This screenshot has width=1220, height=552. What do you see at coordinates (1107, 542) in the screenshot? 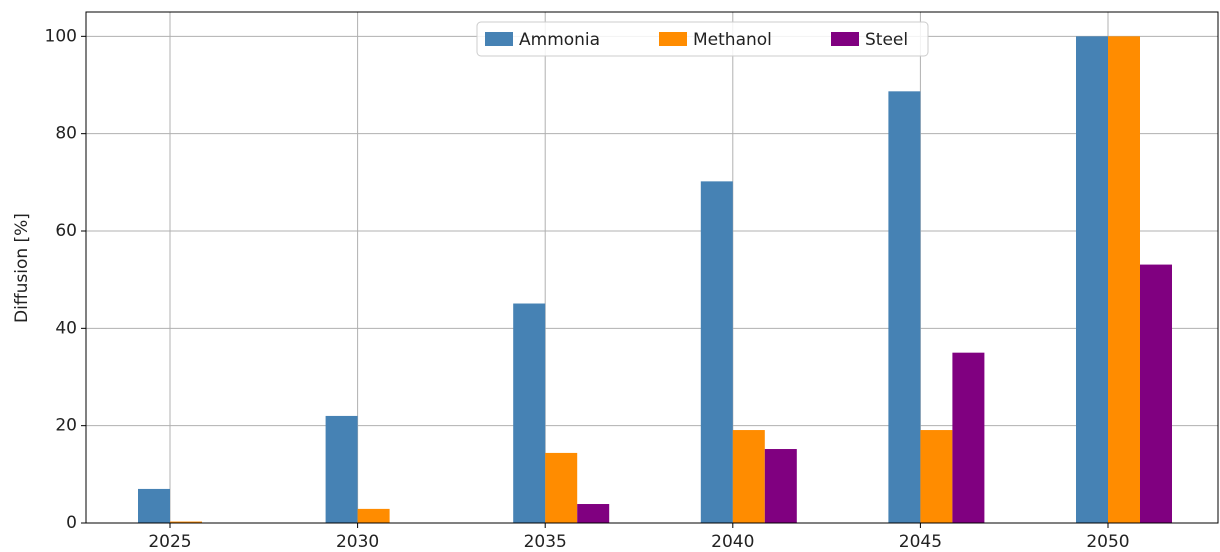
I see `x-tick-label: 2050` at bounding box center [1107, 542].